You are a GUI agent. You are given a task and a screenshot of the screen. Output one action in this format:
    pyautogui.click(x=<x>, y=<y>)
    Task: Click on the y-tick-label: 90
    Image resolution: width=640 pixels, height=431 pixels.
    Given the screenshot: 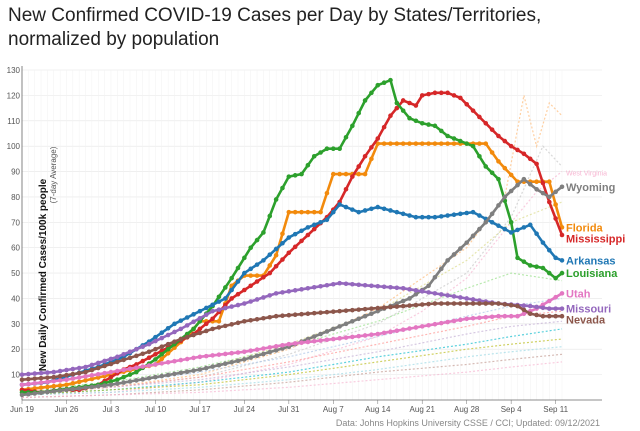 What is the action you would take?
    pyautogui.click(x=15, y=172)
    